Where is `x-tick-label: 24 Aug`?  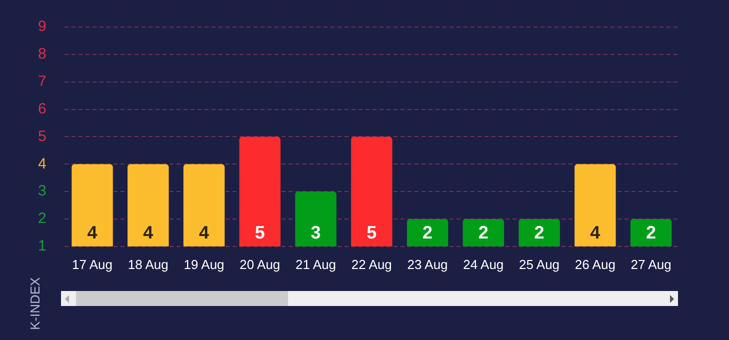 x-tick-label: 24 Aug is located at coordinates (483, 264).